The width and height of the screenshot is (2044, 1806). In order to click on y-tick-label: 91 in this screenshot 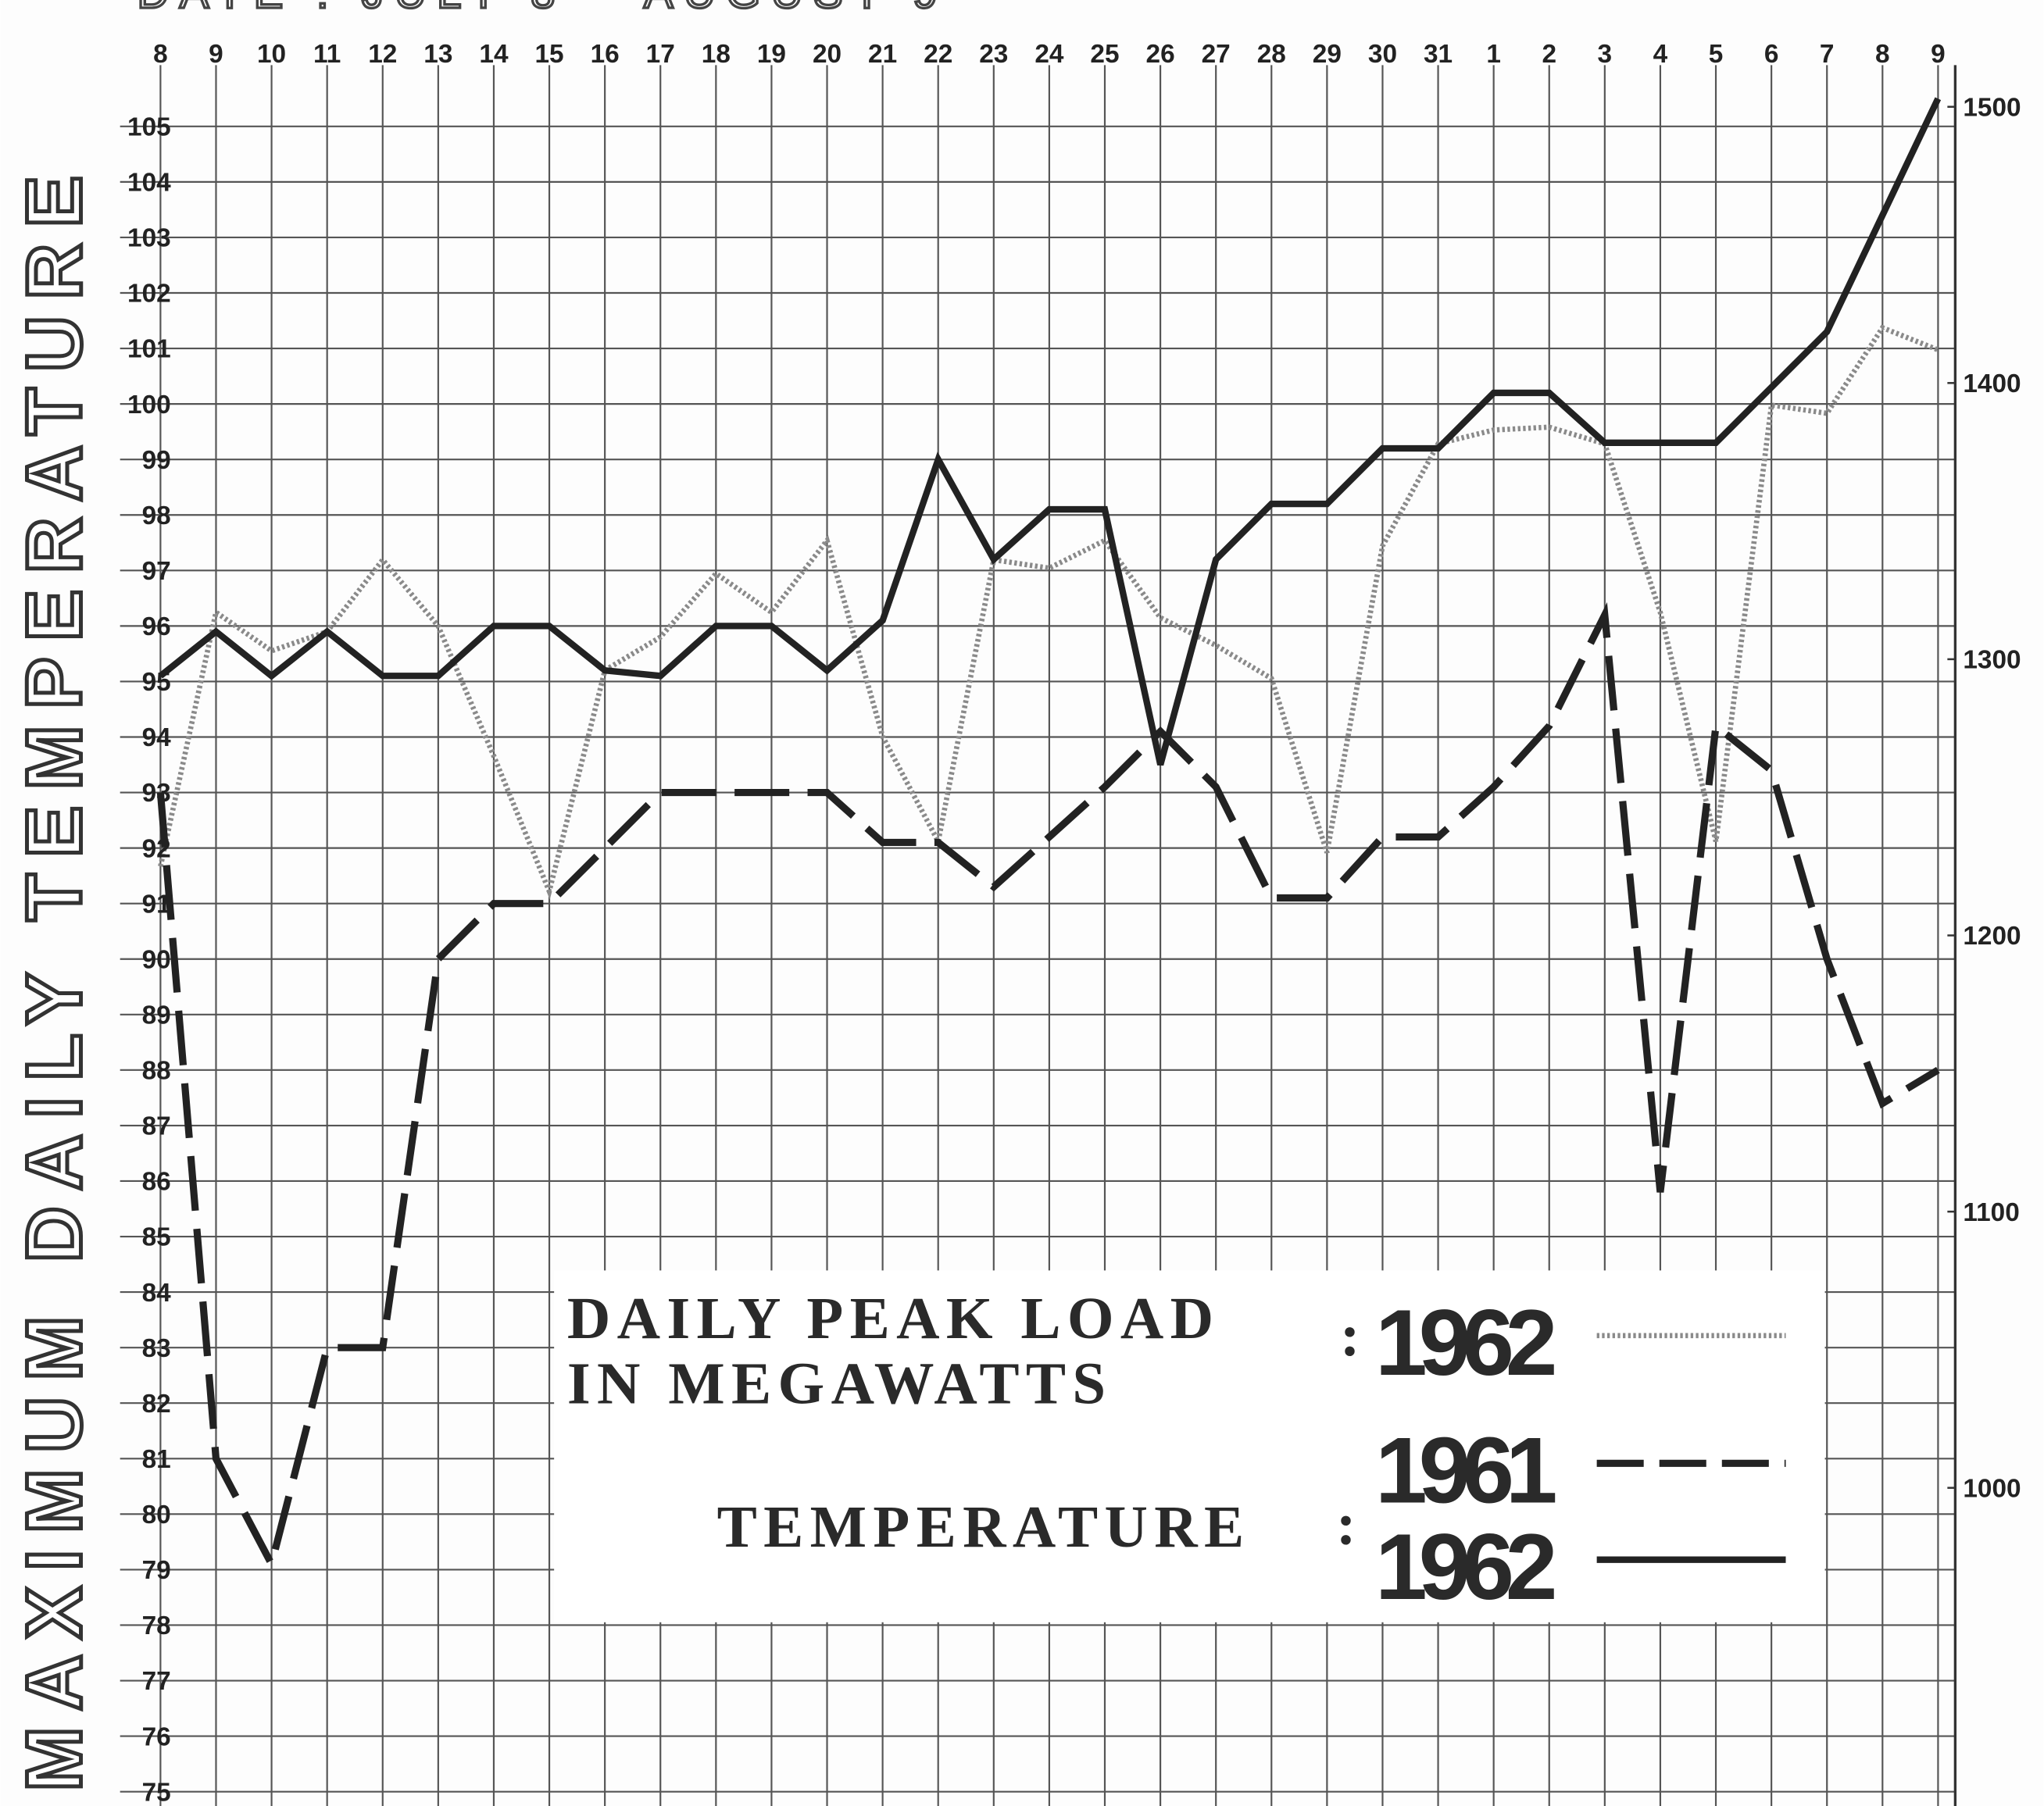, I will do `click(157, 904)`.